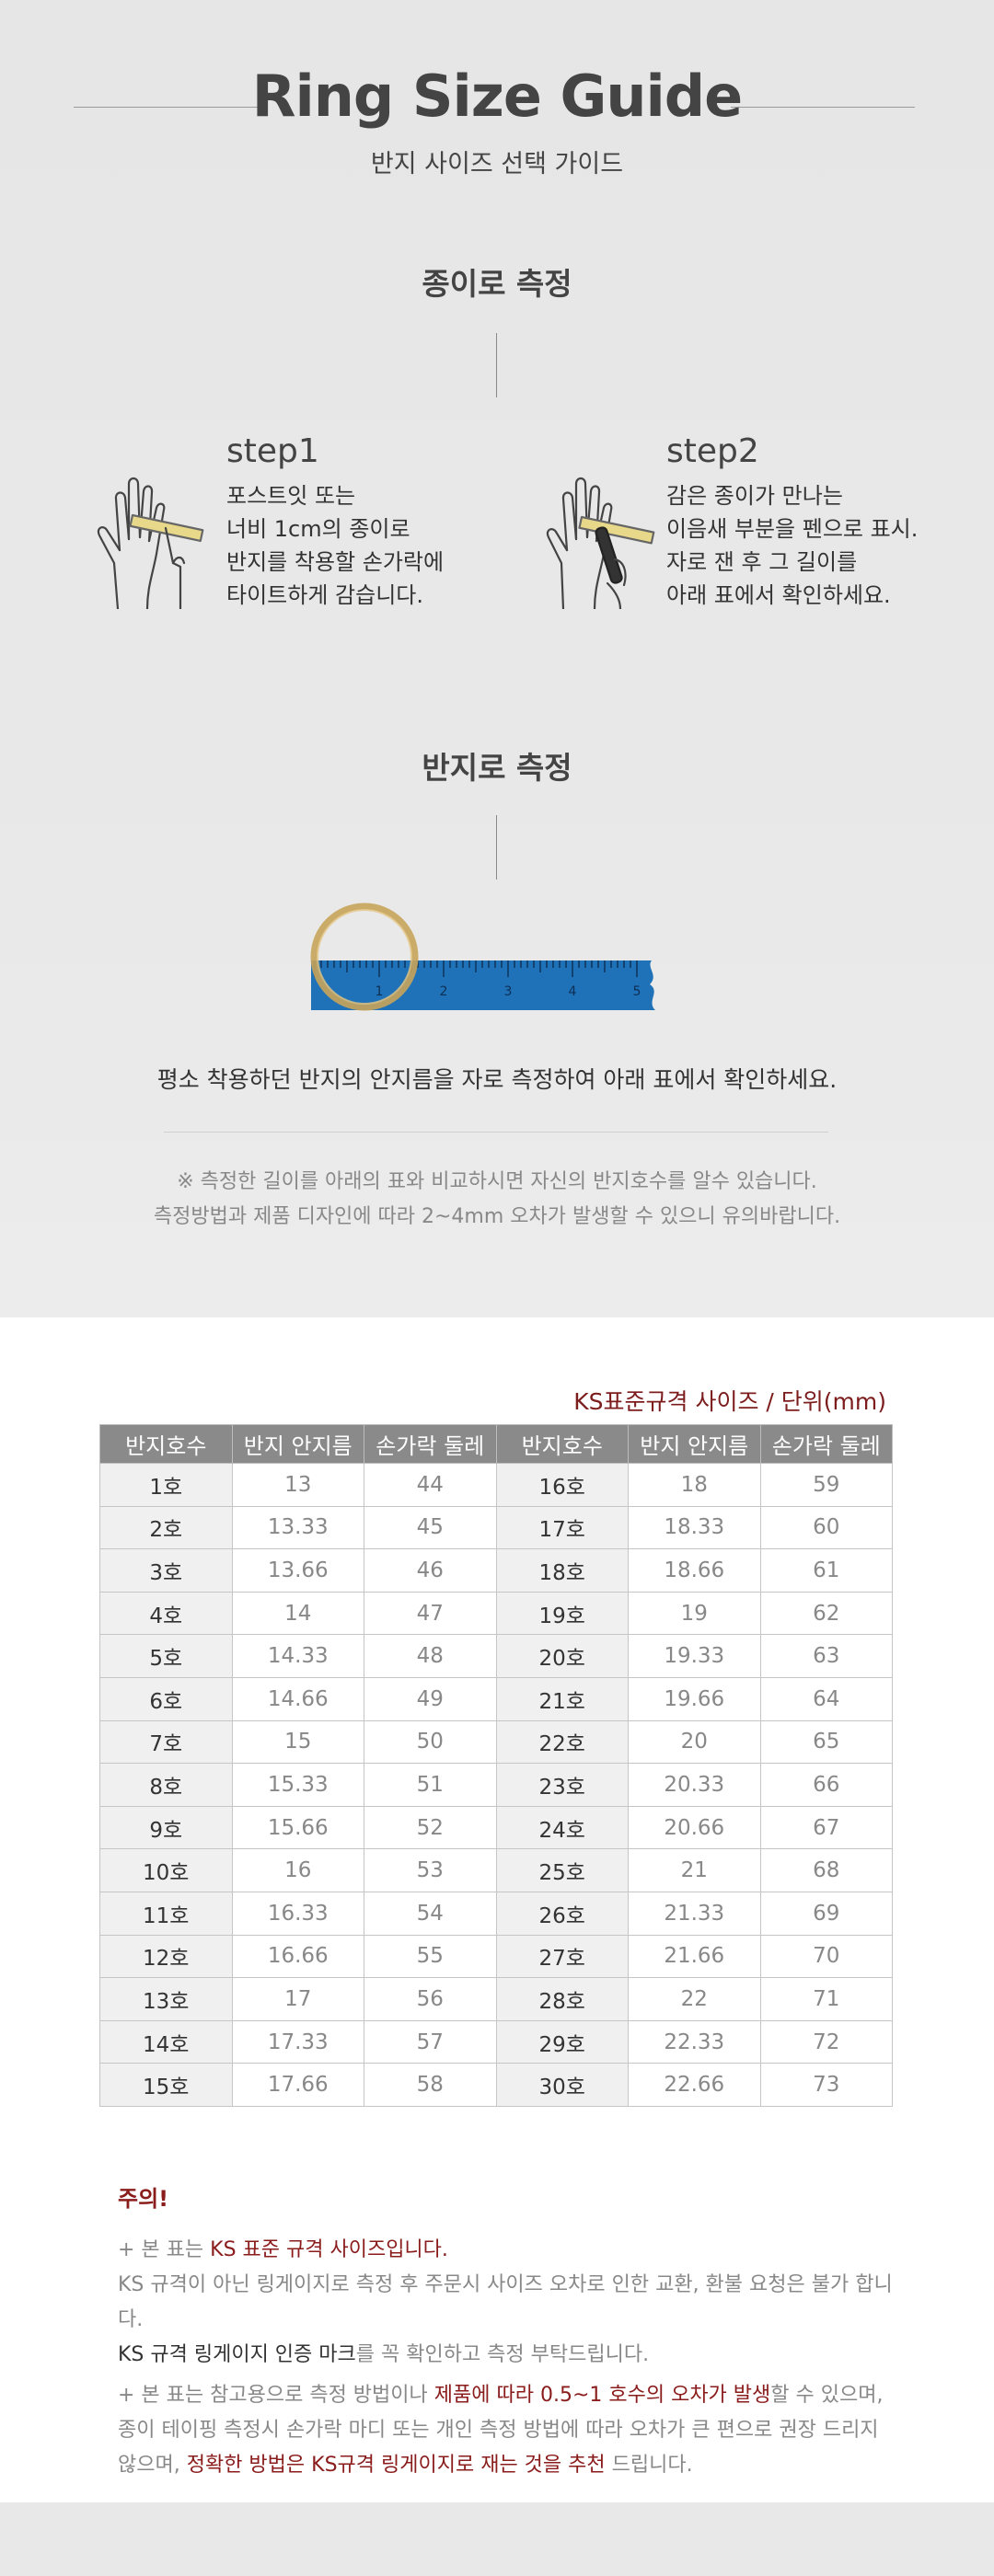  I want to click on ring-size-cell: 7호, so click(166, 1742).